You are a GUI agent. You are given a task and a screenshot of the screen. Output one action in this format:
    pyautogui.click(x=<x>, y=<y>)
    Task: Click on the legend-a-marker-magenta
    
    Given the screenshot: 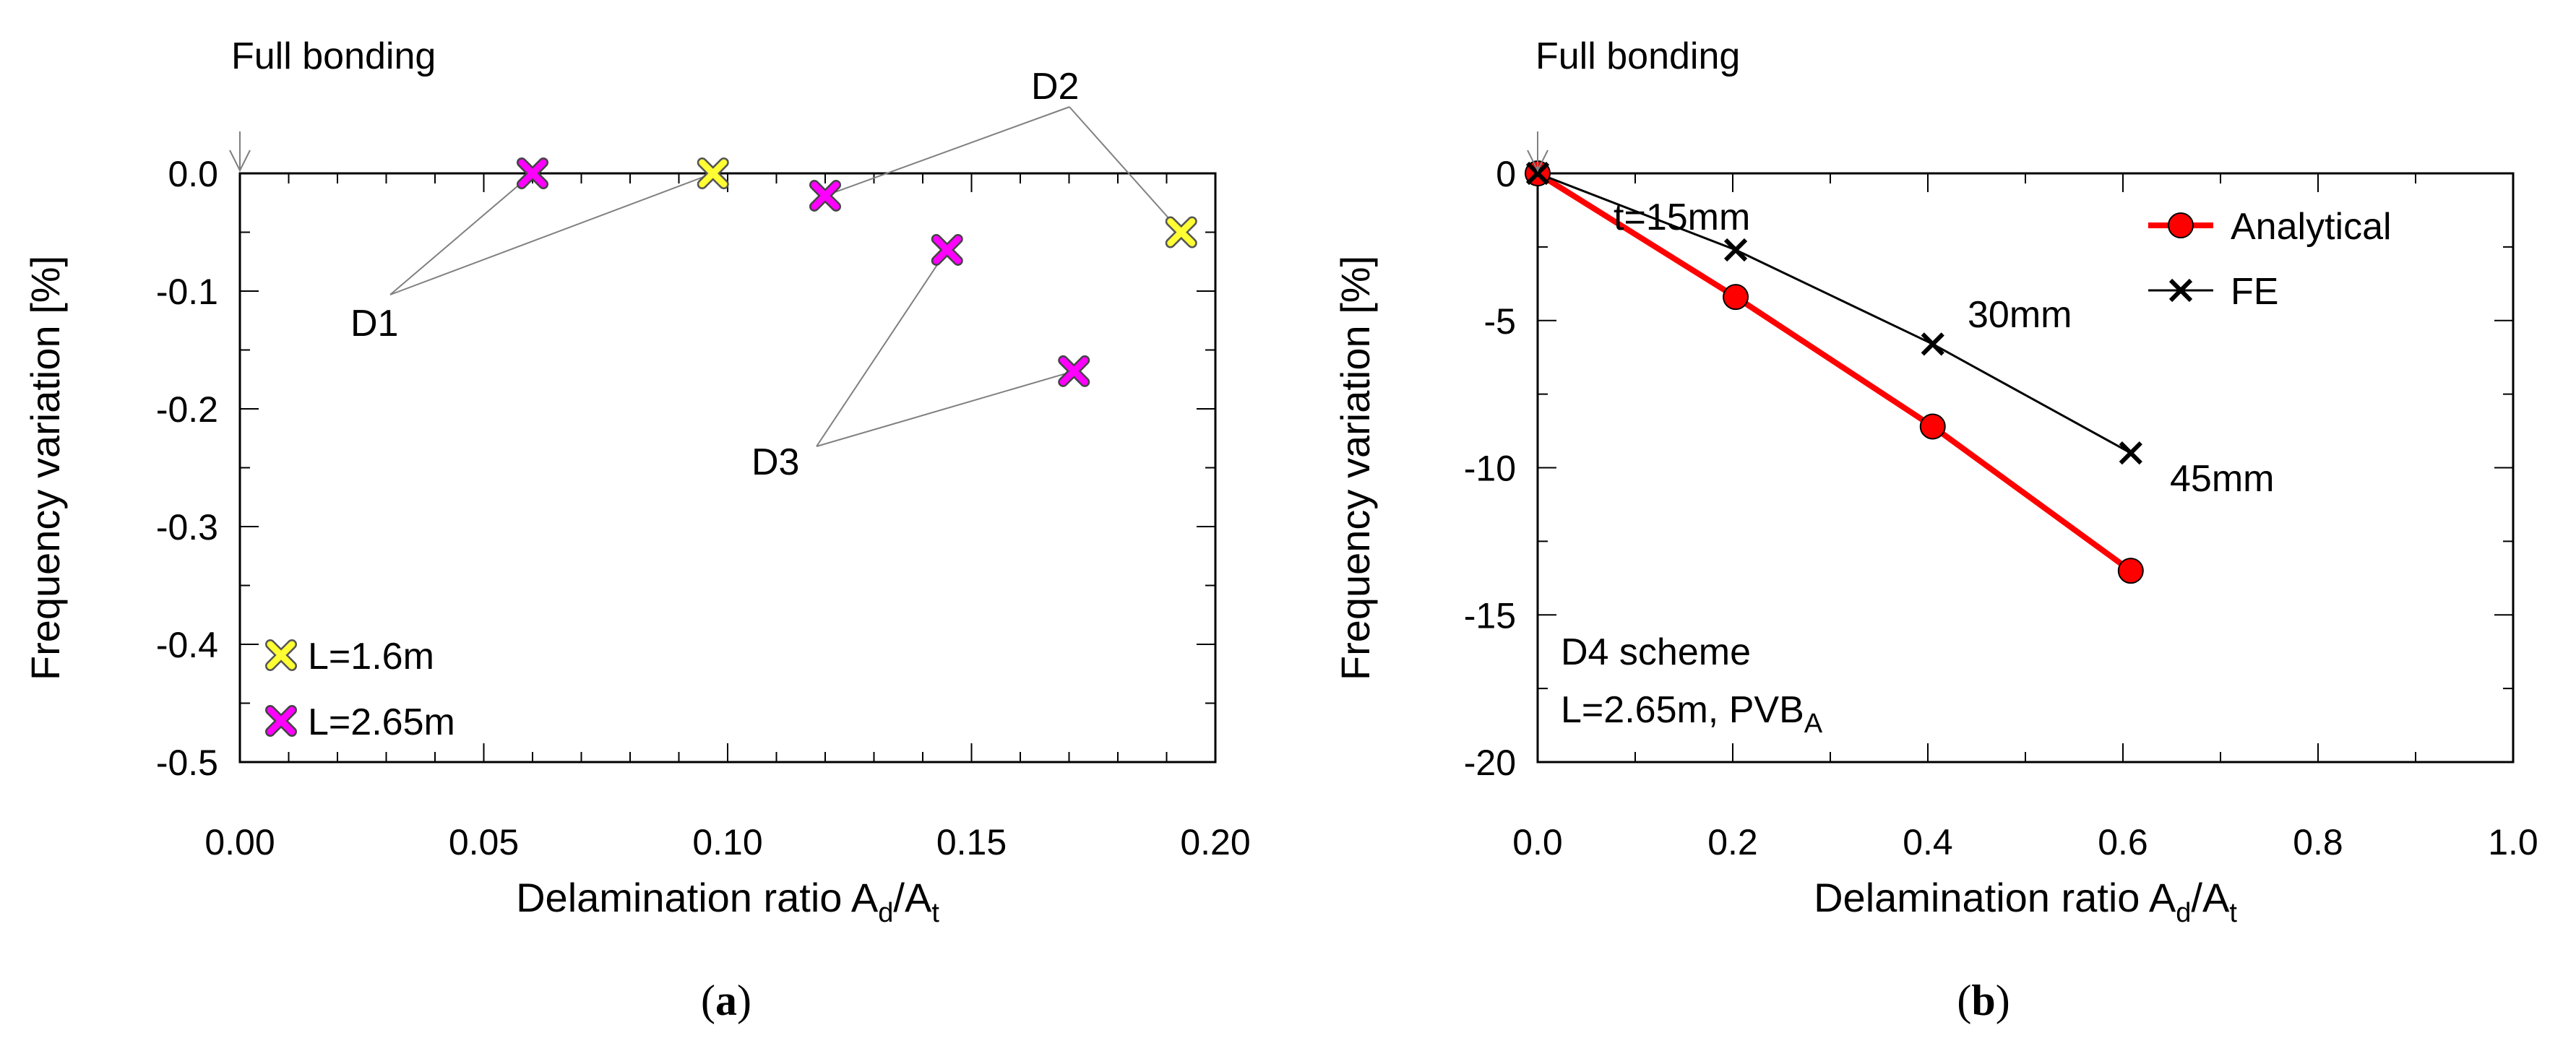 What is the action you would take?
    pyautogui.click(x=281, y=721)
    